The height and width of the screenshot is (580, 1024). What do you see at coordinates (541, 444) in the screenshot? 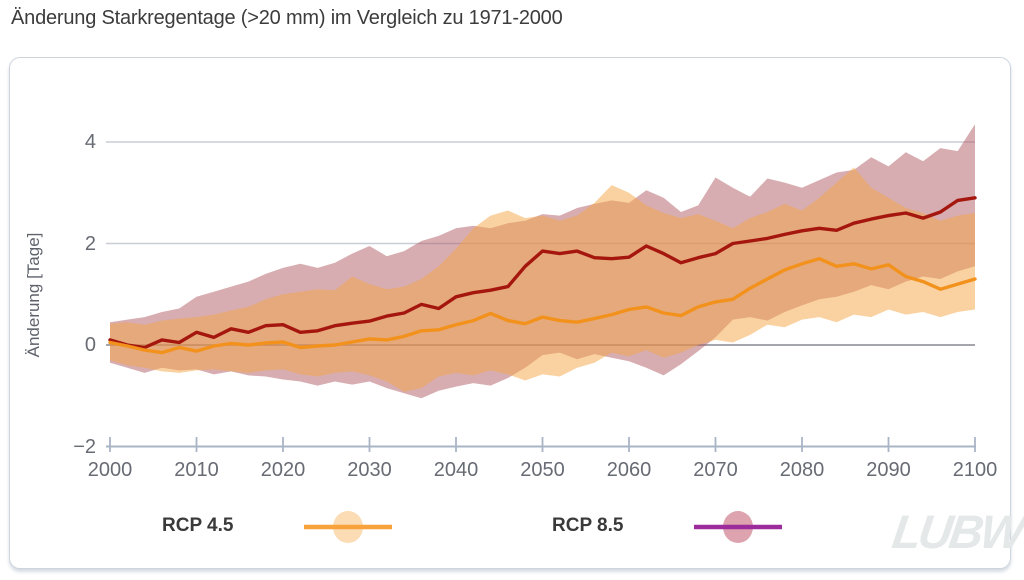
I see `x-axis` at bounding box center [541, 444].